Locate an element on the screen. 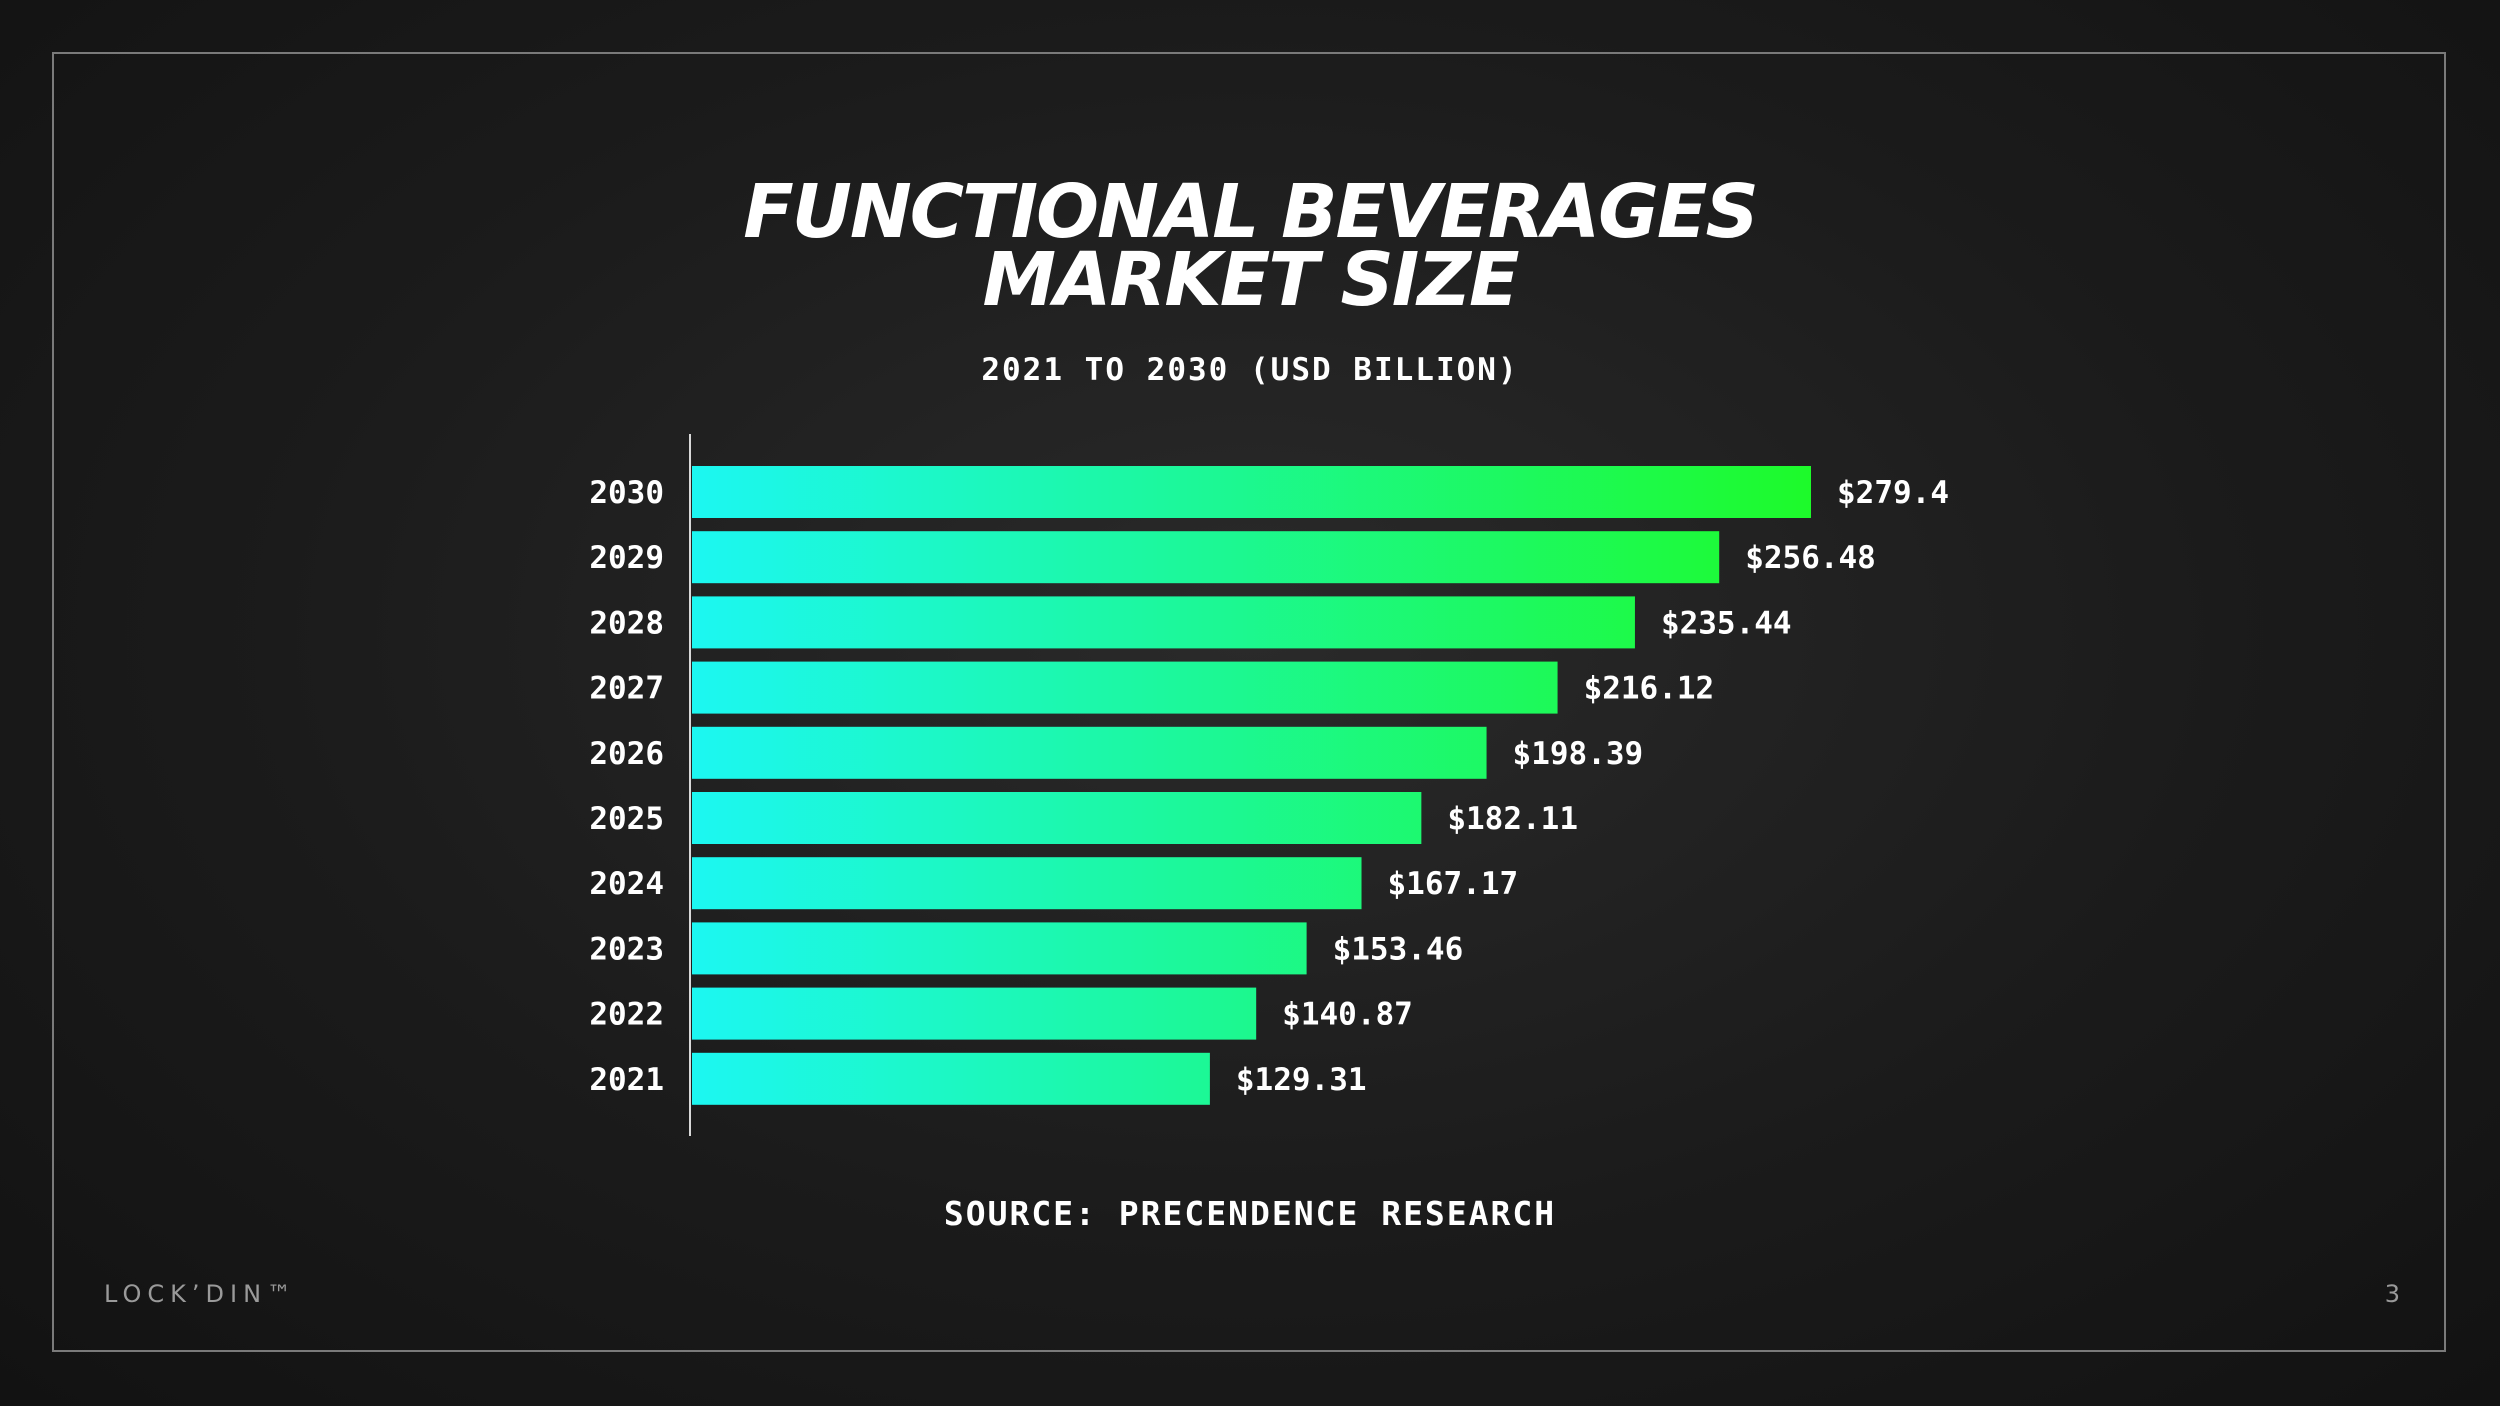 This screenshot has height=1406, width=2500. category-label-2027: 2027 is located at coordinates (626, 689).